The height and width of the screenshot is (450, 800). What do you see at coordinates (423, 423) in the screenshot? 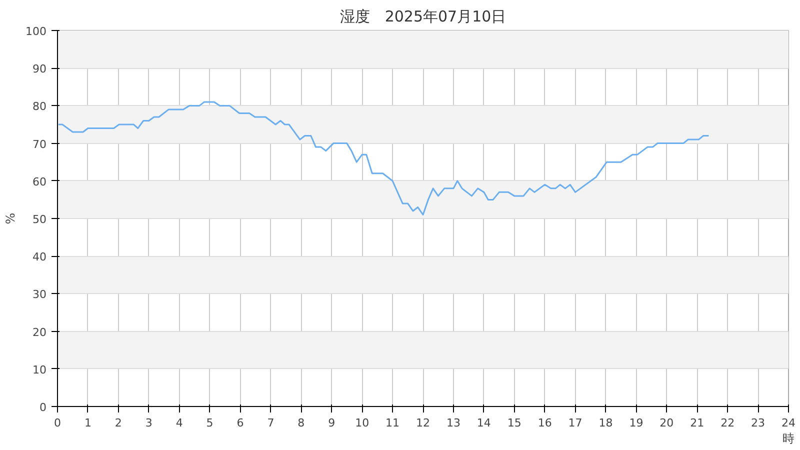
I see `x-tick-label: 12` at bounding box center [423, 423].